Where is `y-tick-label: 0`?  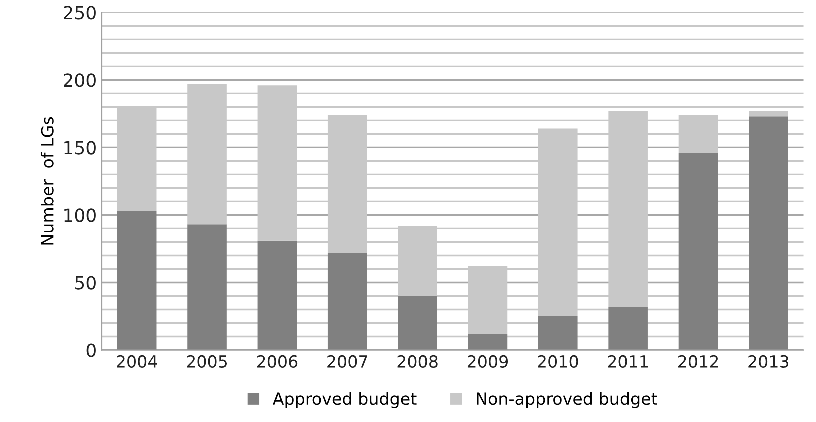 y-tick-label: 0 is located at coordinates (91, 351).